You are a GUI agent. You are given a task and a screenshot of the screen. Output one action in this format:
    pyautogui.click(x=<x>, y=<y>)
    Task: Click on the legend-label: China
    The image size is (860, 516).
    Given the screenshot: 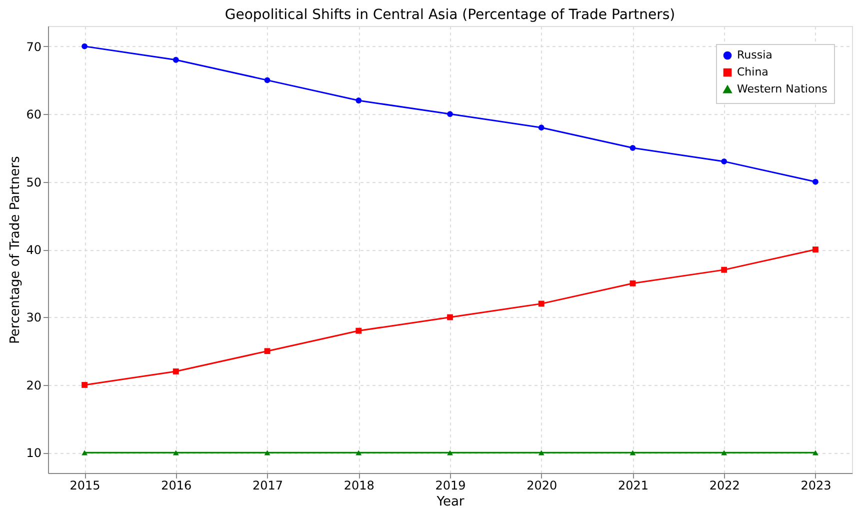 What is the action you would take?
    pyautogui.click(x=752, y=72)
    